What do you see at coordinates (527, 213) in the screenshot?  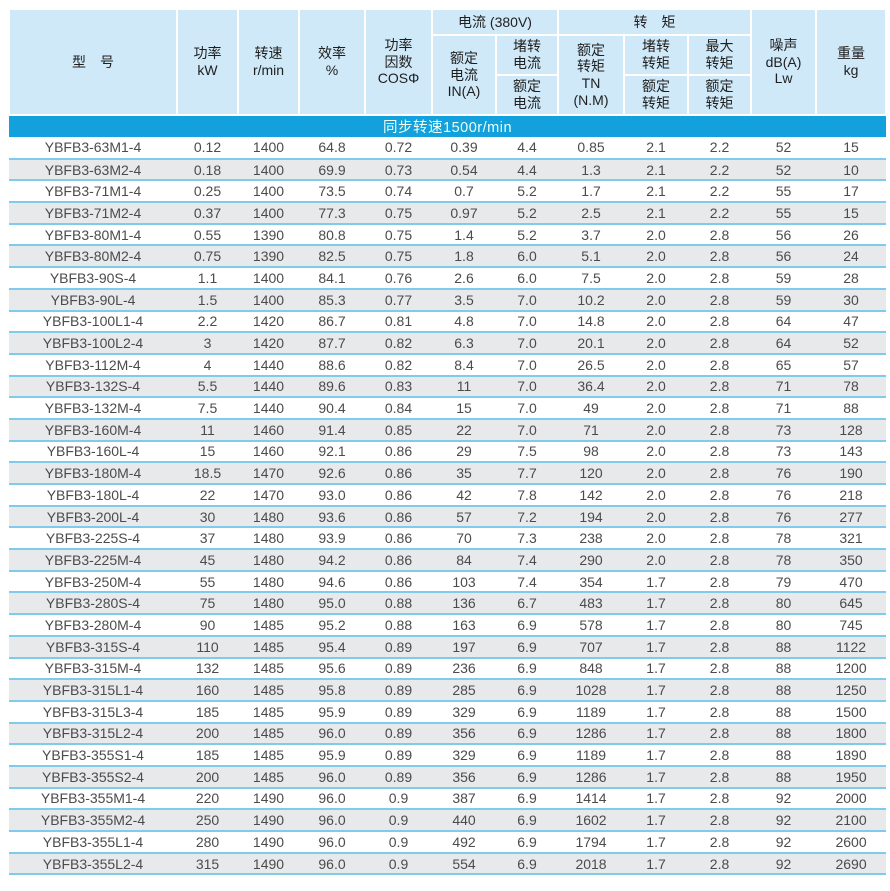 I see `cell-locked-rotor-current-ratio: 5.2` at bounding box center [527, 213].